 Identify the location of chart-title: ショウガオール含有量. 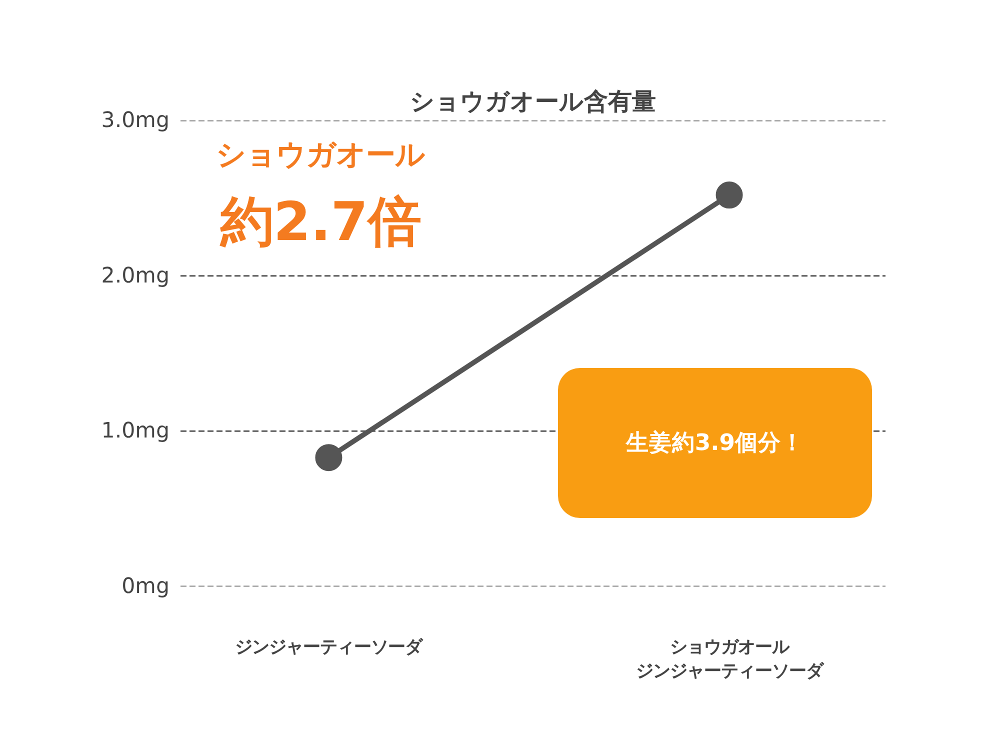
(533, 102).